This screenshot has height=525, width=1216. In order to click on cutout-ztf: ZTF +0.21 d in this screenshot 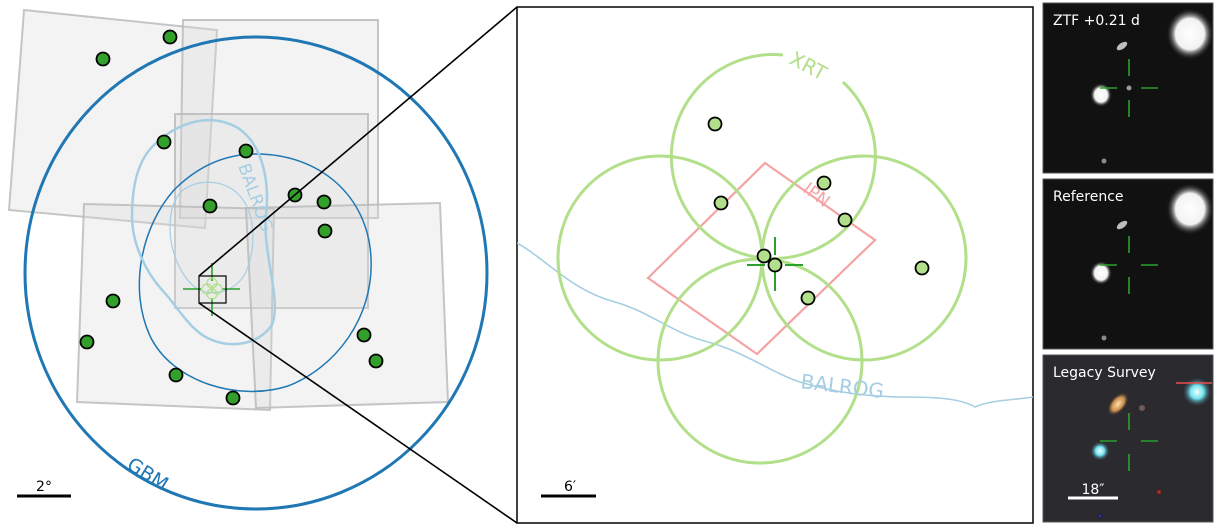, I will do `click(1128, 88)`.